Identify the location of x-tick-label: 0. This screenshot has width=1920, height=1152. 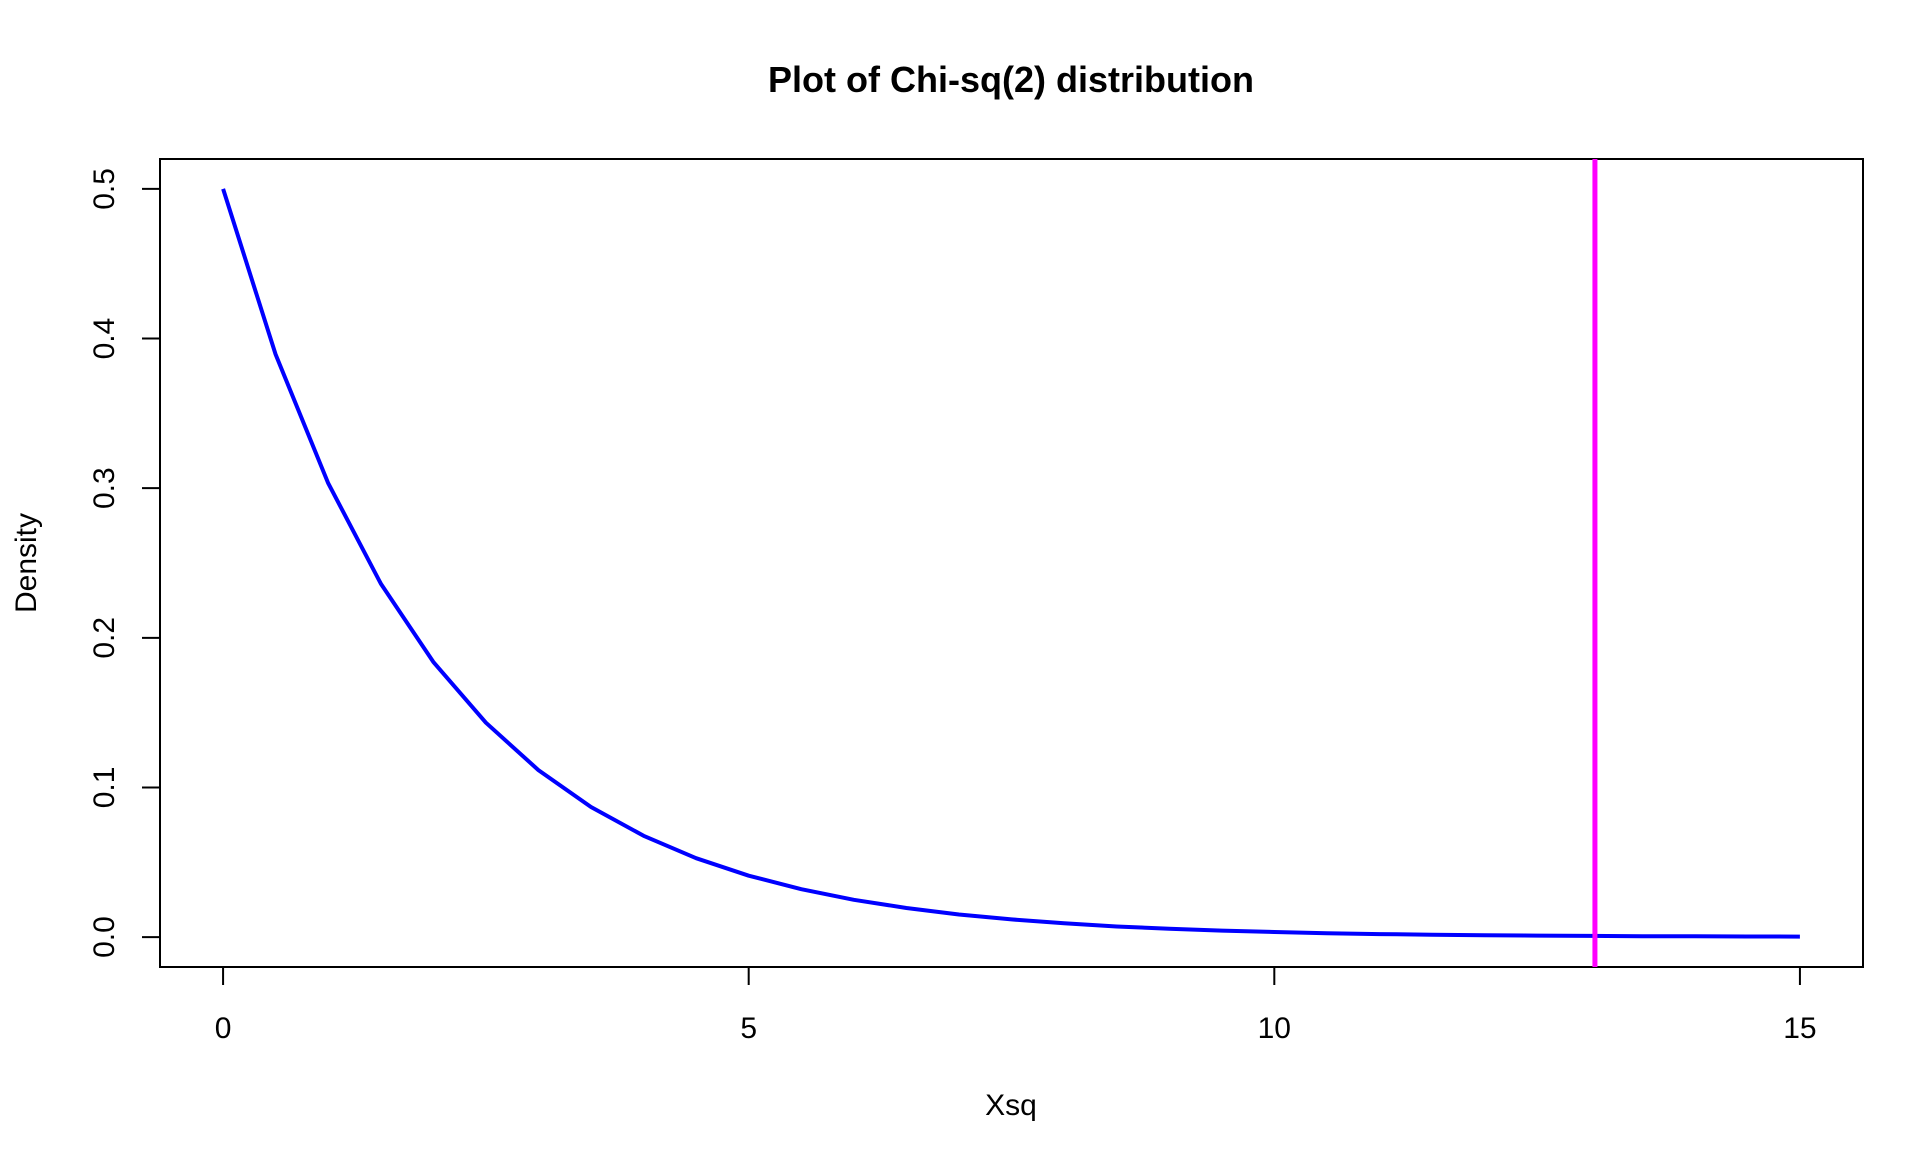
(223, 1028).